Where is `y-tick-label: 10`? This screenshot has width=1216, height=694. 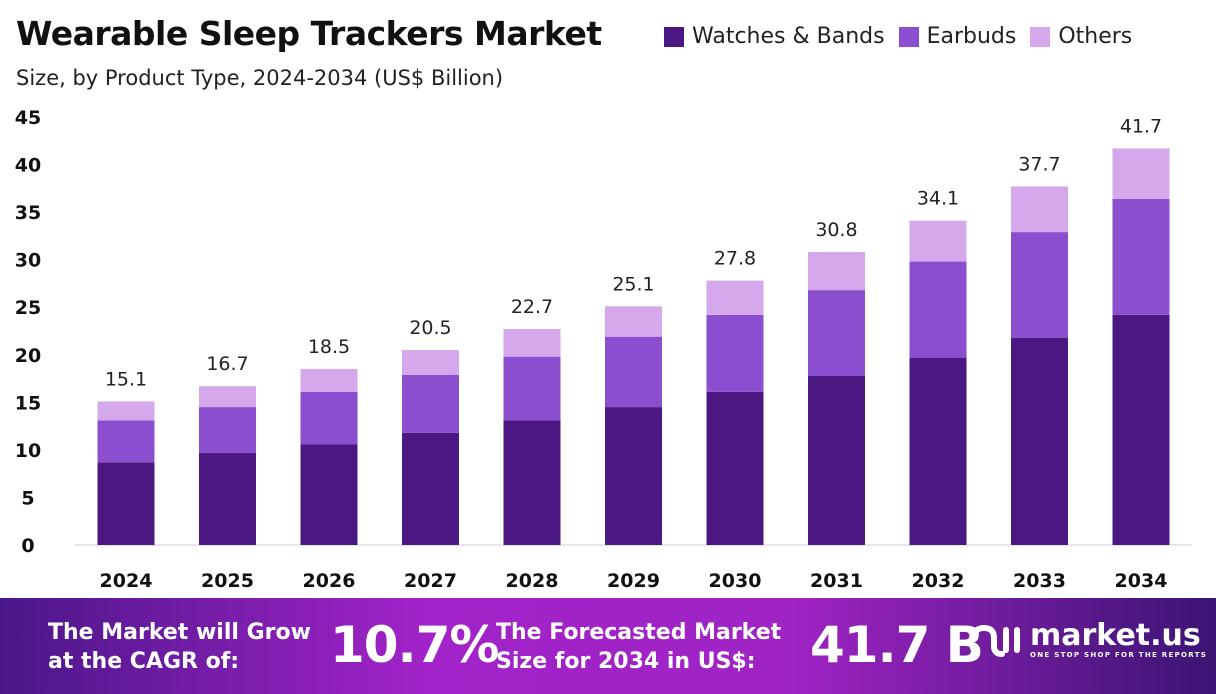 y-tick-label: 10 is located at coordinates (28, 451).